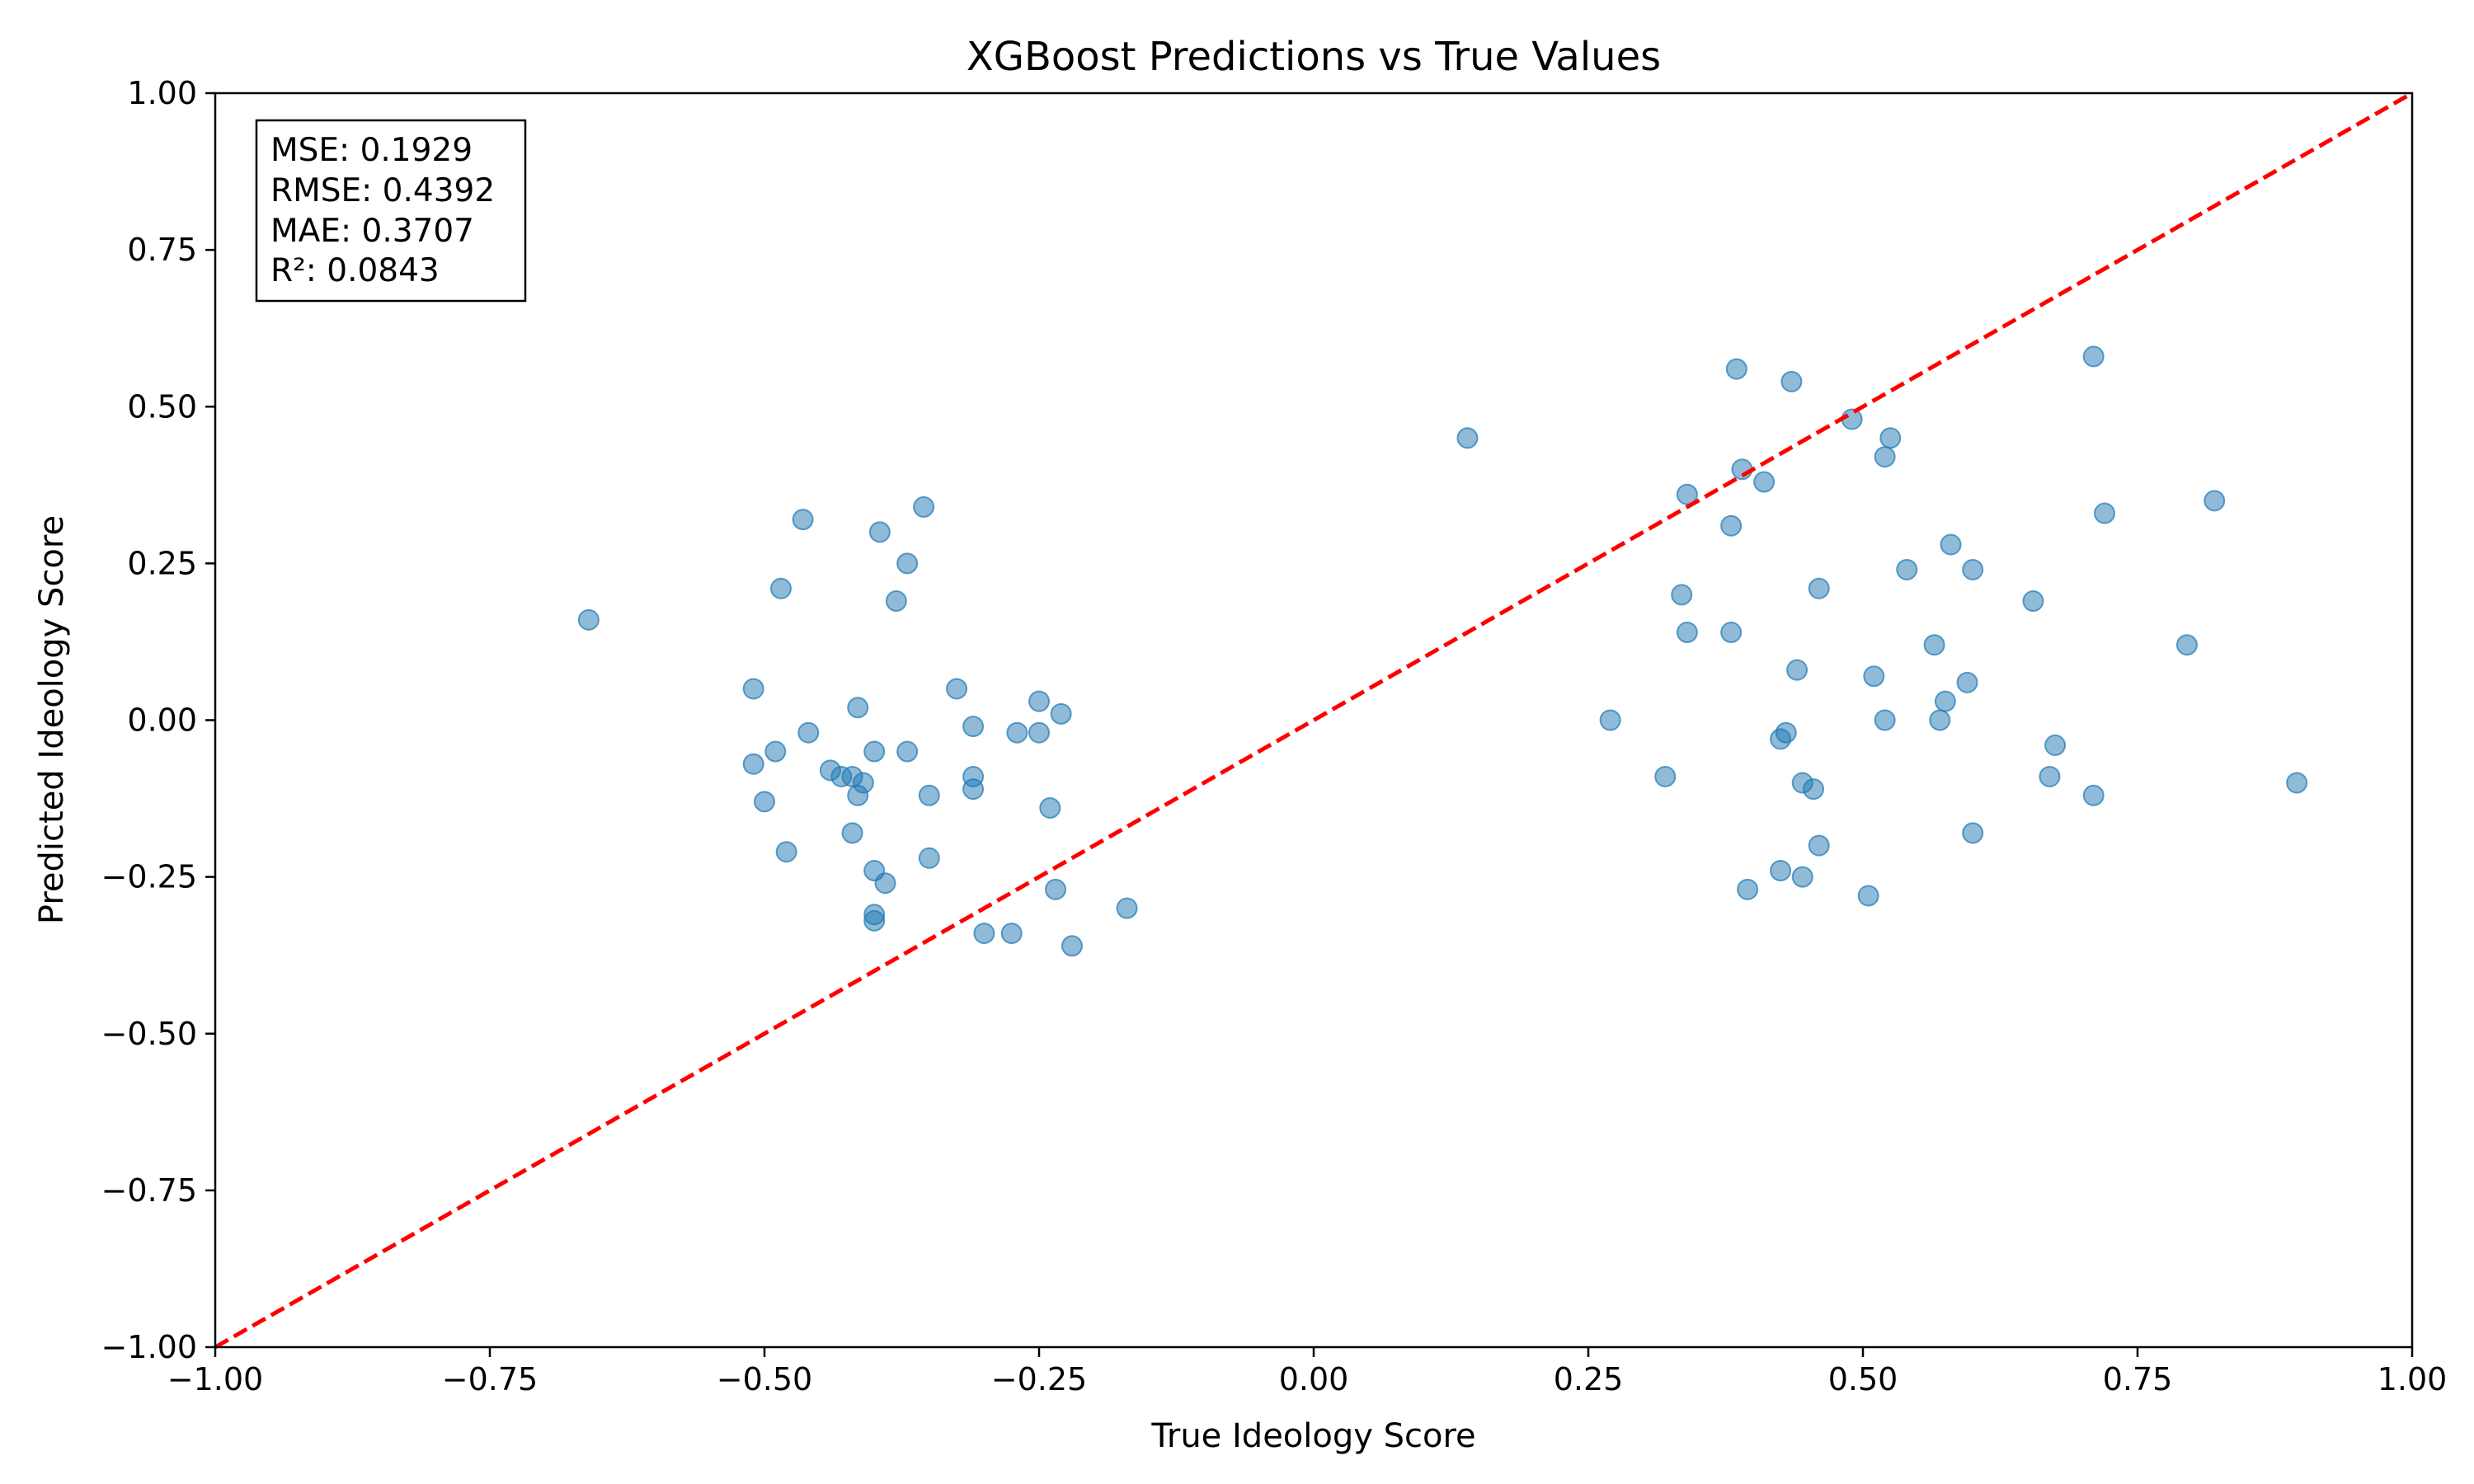 This screenshot has width=2474, height=1484. I want to click on x-tick-label: 0.75, so click(2138, 1379).